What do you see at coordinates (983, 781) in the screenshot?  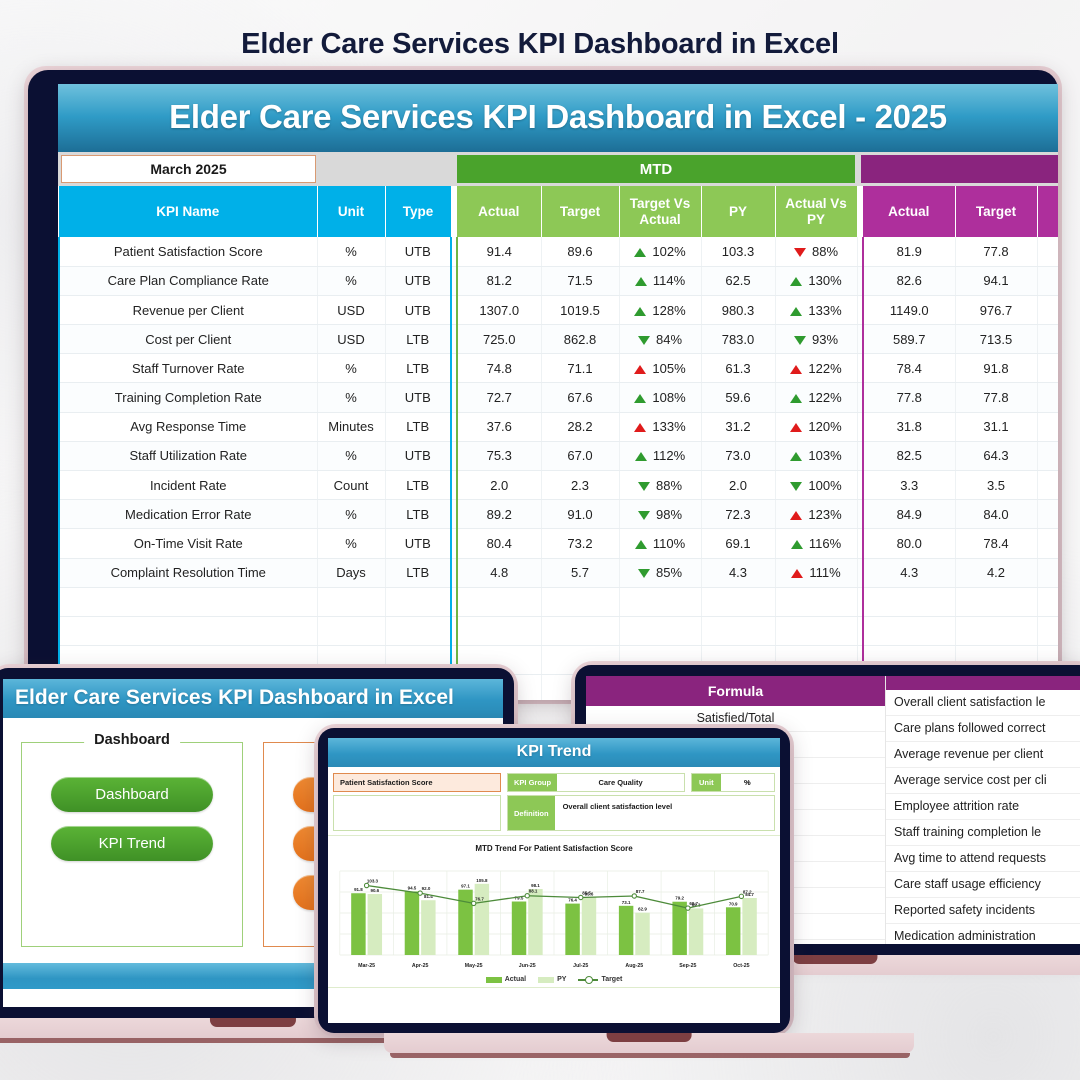 I see `definition-cell: Average service cost per cli` at bounding box center [983, 781].